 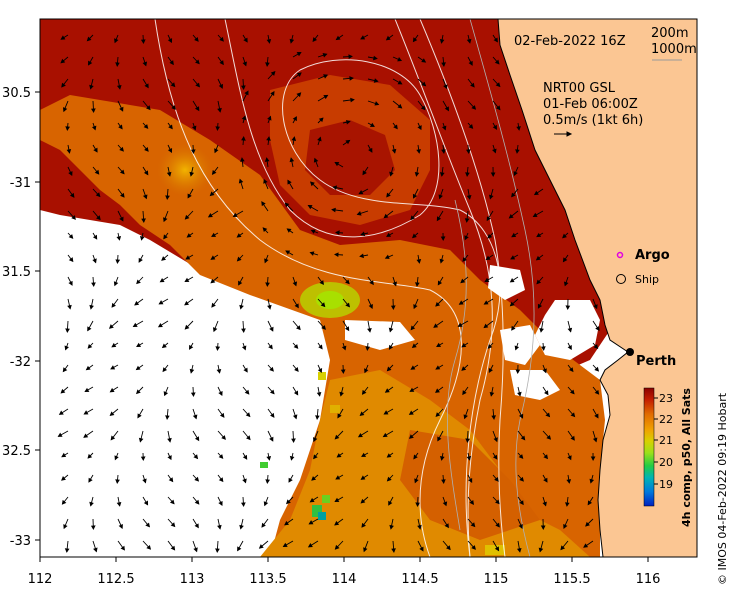 I want to click on contour-label-200m: 200m, so click(x=669, y=33).